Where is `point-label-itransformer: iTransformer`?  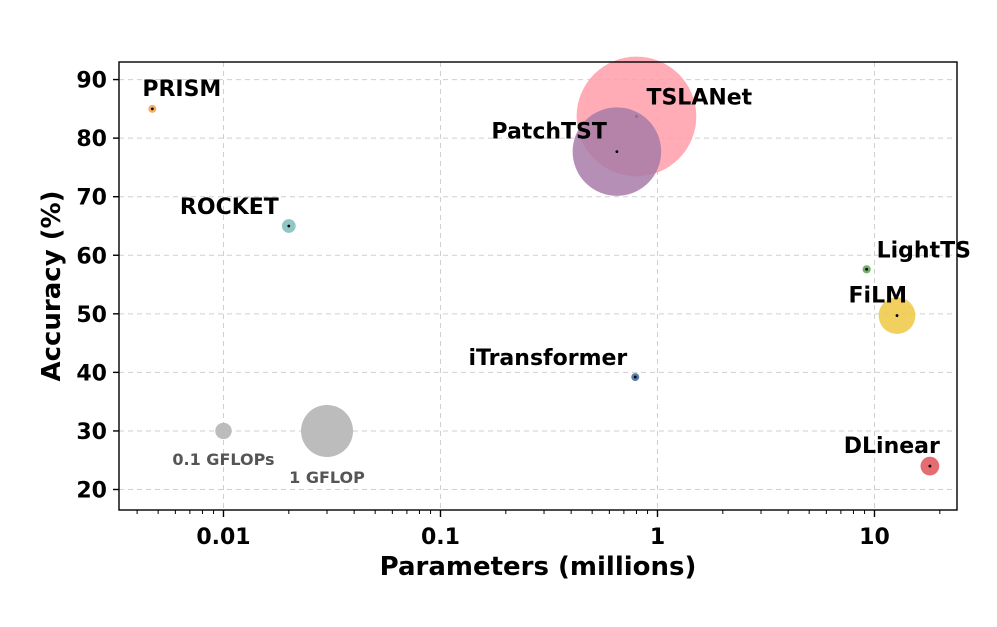
point-label-itransformer: iTransformer is located at coordinates (547, 358).